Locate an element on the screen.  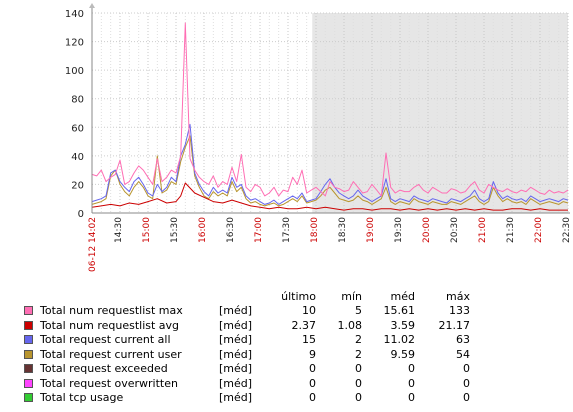
legend-value-max: 133 is located at coordinates (459, 310).